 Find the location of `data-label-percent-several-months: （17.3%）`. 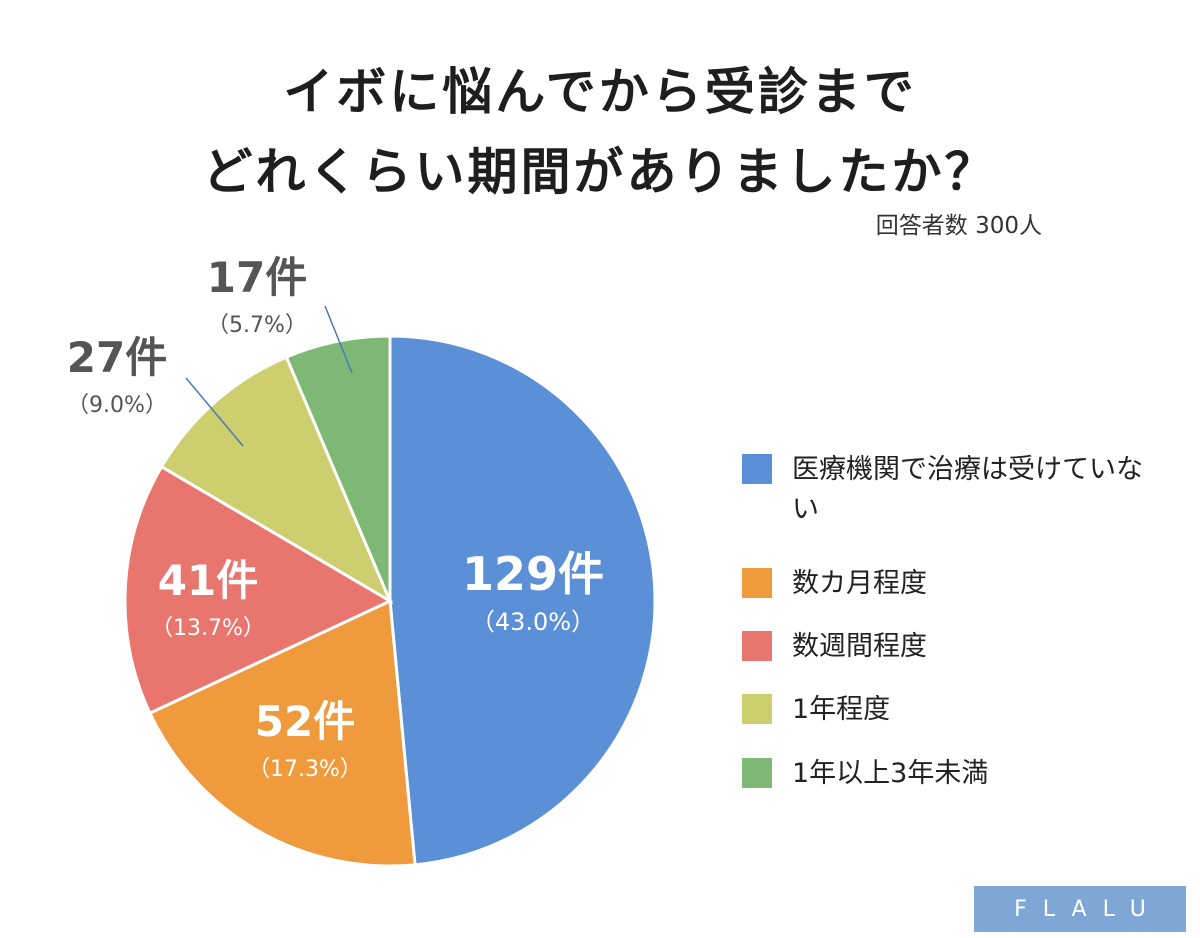

data-label-percent-several-months: （17.3%） is located at coordinates (305, 769).